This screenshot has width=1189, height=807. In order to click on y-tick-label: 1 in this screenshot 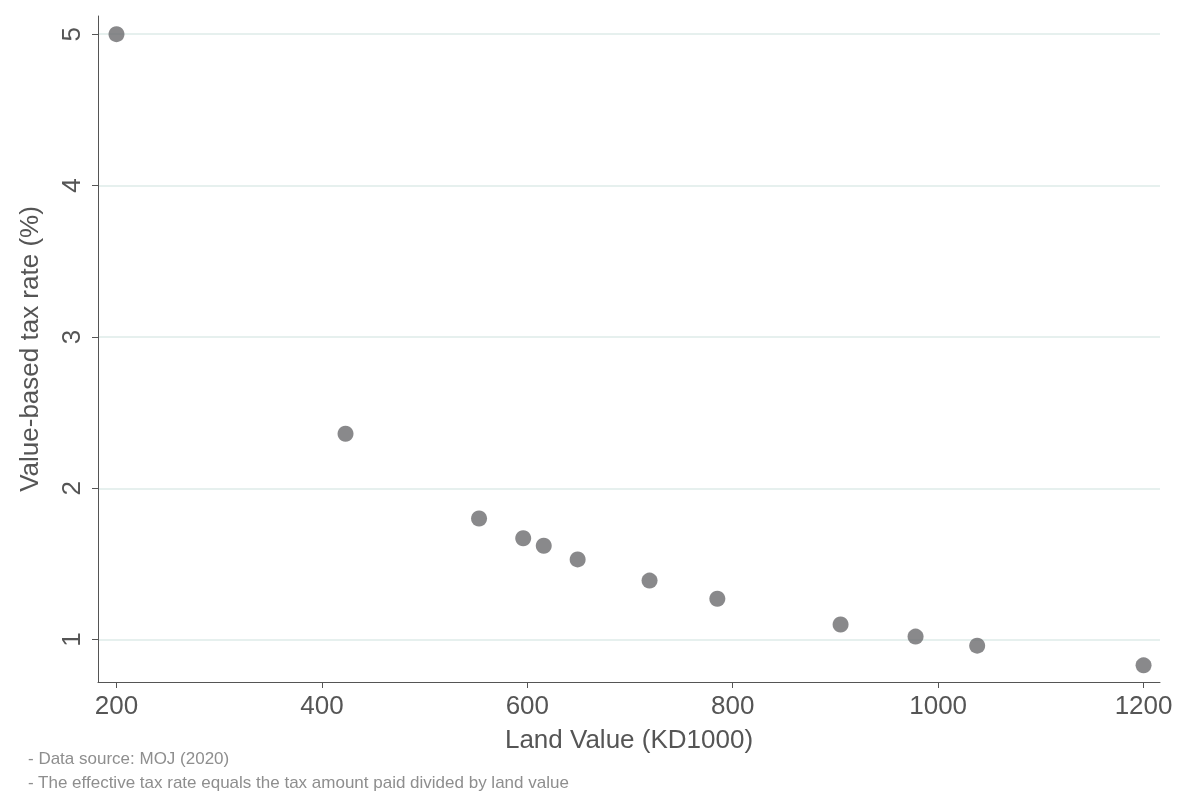, I will do `click(71, 639)`.